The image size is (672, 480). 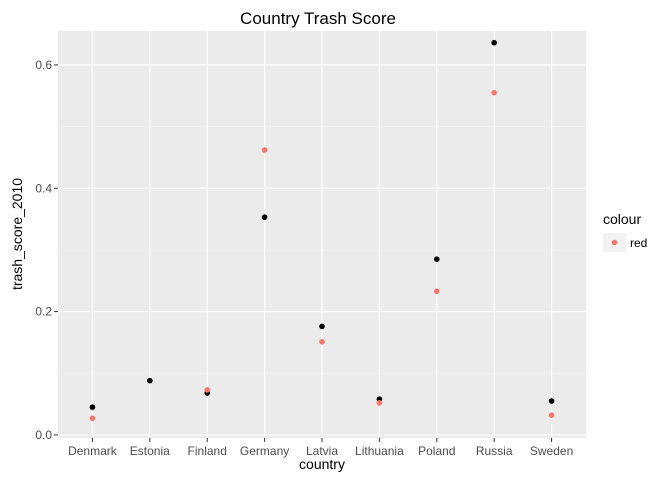 What do you see at coordinates (93, 451) in the screenshot?
I see `x-tick-label: Denmark` at bounding box center [93, 451].